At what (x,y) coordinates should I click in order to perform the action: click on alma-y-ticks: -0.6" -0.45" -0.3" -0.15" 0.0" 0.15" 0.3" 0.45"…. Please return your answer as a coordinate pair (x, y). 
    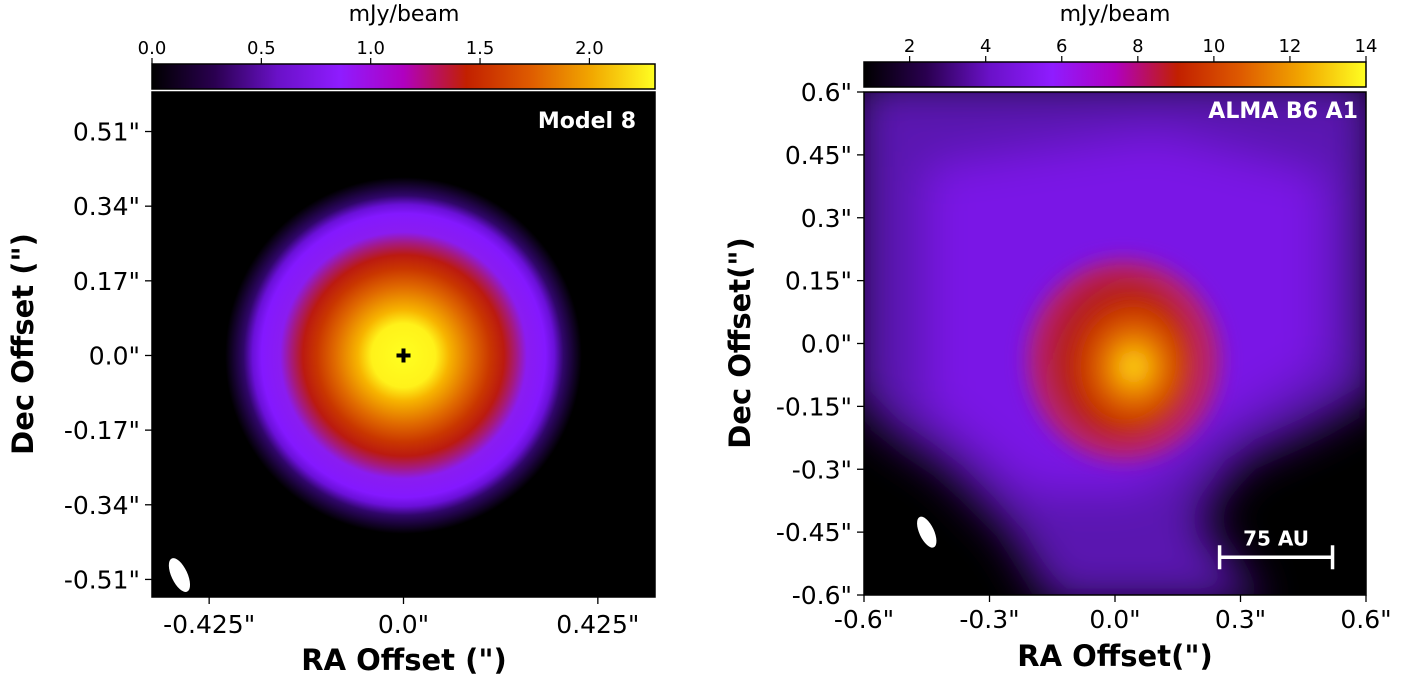
    Looking at the image, I should click on (820, 344).